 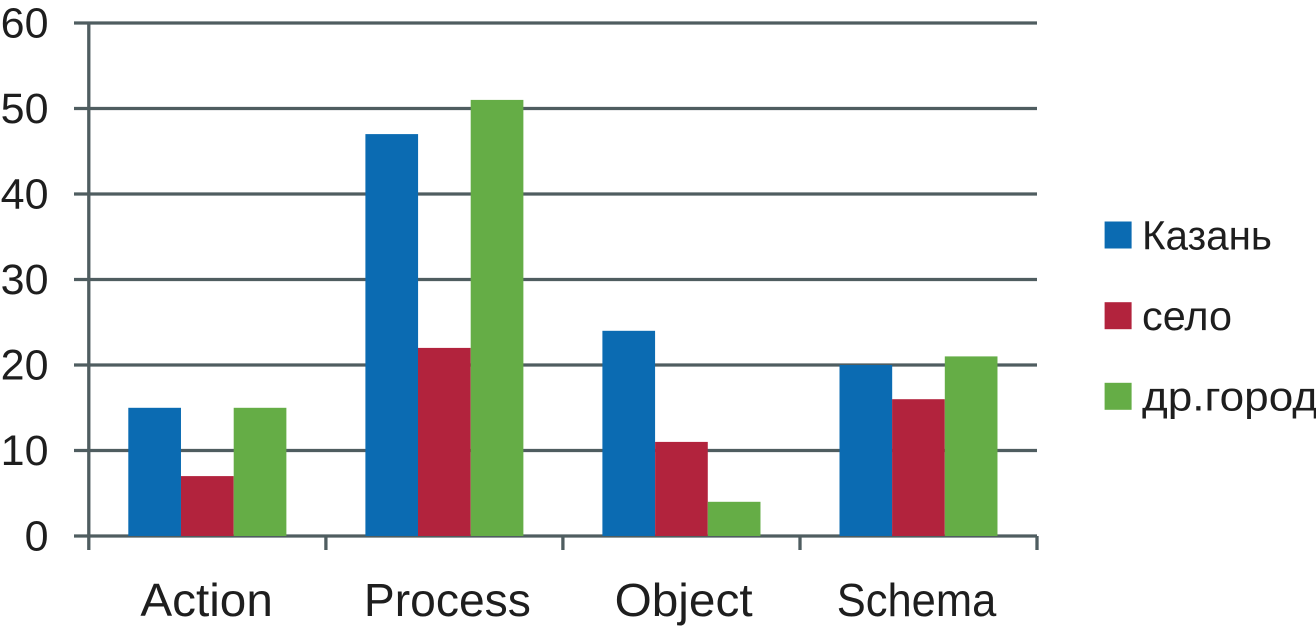 What do you see at coordinates (447, 600) in the screenshot?
I see `svg-text: Process` at bounding box center [447, 600].